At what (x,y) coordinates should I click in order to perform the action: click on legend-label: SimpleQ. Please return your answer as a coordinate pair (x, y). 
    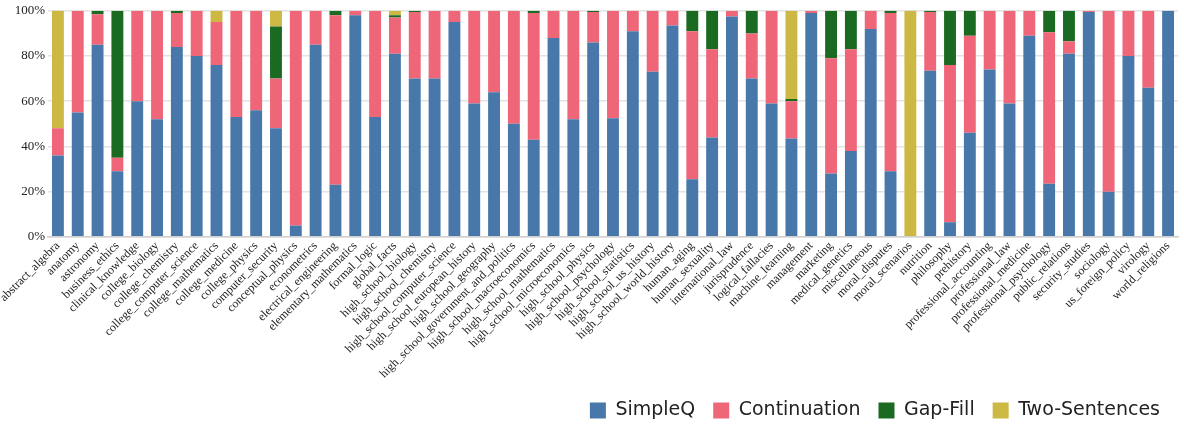
    Looking at the image, I should click on (655, 408).